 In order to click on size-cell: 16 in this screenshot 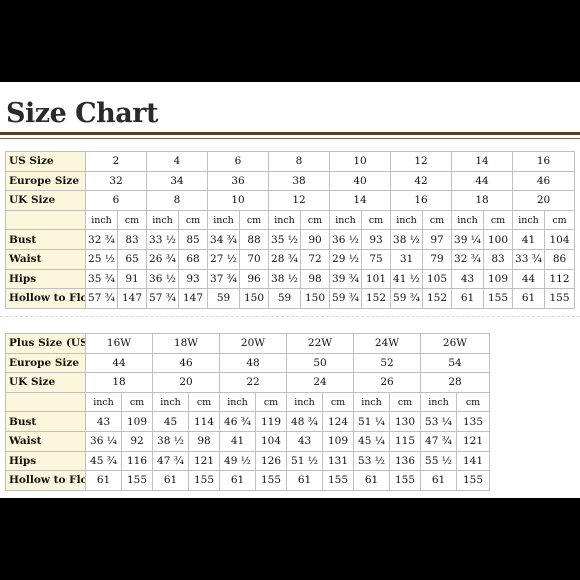, I will do `click(543, 161)`.